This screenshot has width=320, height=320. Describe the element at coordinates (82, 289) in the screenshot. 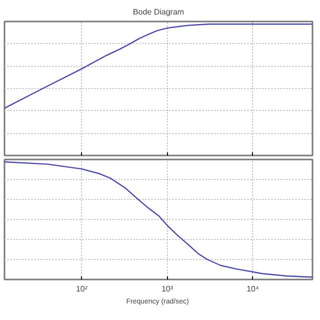

I see `x-tick-label: 10²` at that location.